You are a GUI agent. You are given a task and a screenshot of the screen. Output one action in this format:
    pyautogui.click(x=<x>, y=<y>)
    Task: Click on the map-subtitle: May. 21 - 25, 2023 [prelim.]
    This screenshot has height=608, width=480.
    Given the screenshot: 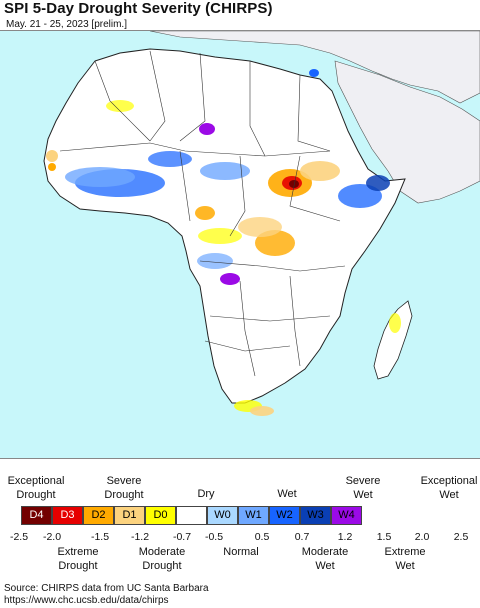 What is the action you would take?
    pyautogui.click(x=66, y=24)
    